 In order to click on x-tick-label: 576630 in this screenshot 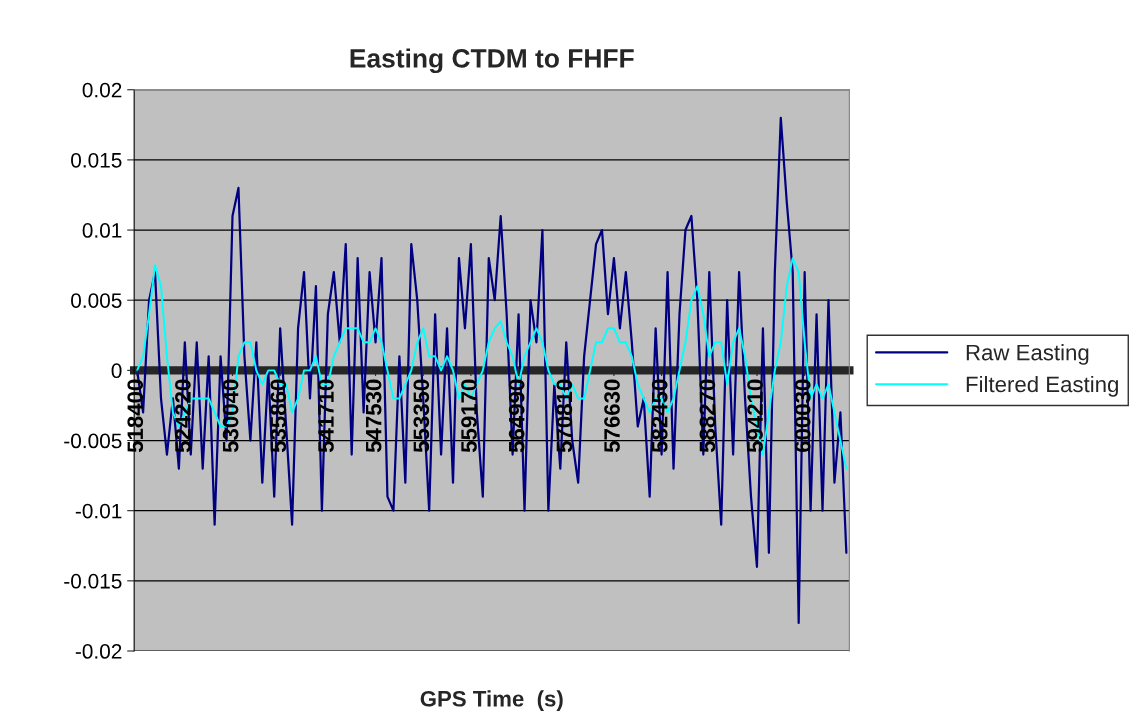, I will do `click(612, 416)`.